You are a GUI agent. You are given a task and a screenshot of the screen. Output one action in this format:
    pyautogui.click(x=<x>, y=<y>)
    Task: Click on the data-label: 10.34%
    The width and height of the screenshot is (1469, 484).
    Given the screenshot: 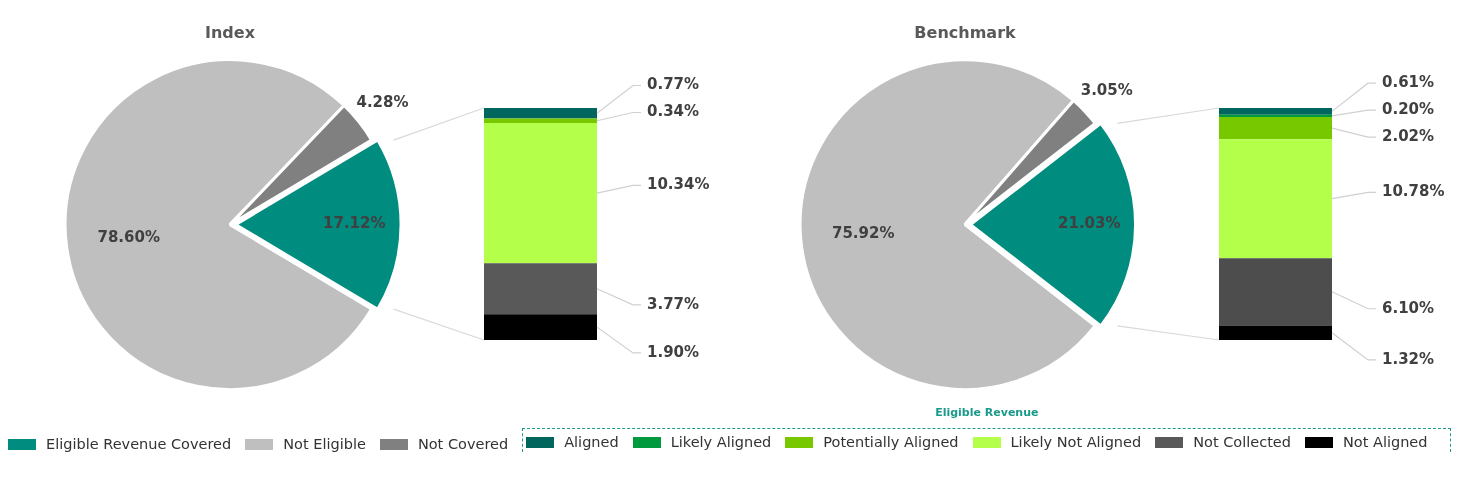 What is the action you would take?
    pyautogui.click(x=678, y=184)
    